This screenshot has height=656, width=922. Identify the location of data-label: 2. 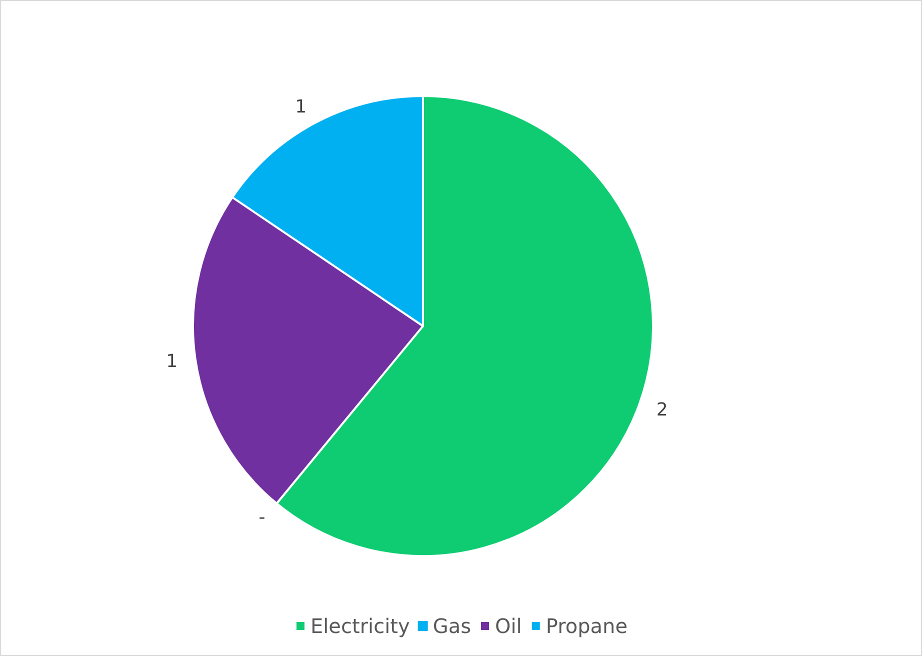
(662, 409).